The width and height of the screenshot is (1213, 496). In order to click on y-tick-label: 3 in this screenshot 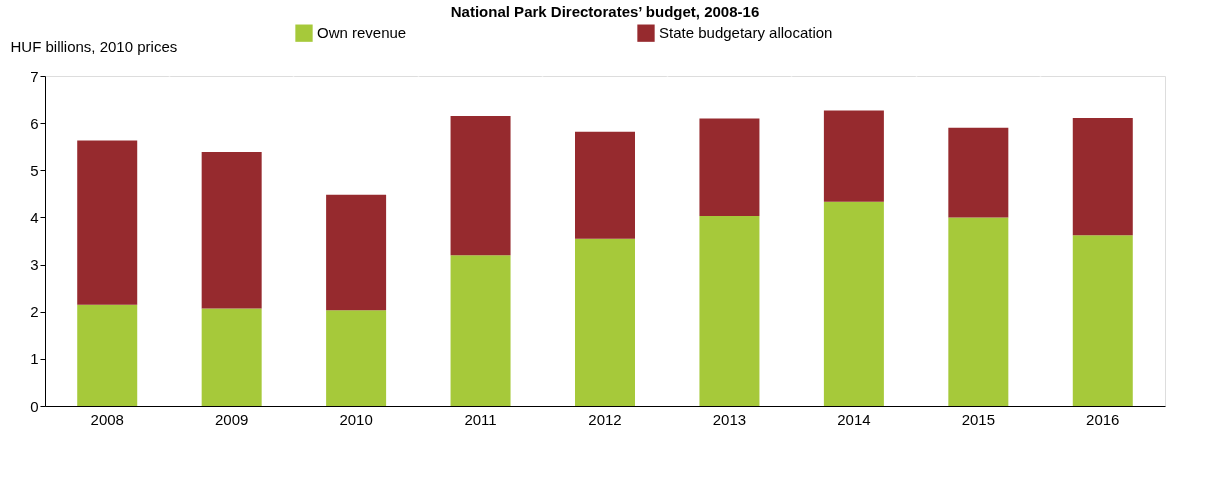, I will do `click(34, 265)`.